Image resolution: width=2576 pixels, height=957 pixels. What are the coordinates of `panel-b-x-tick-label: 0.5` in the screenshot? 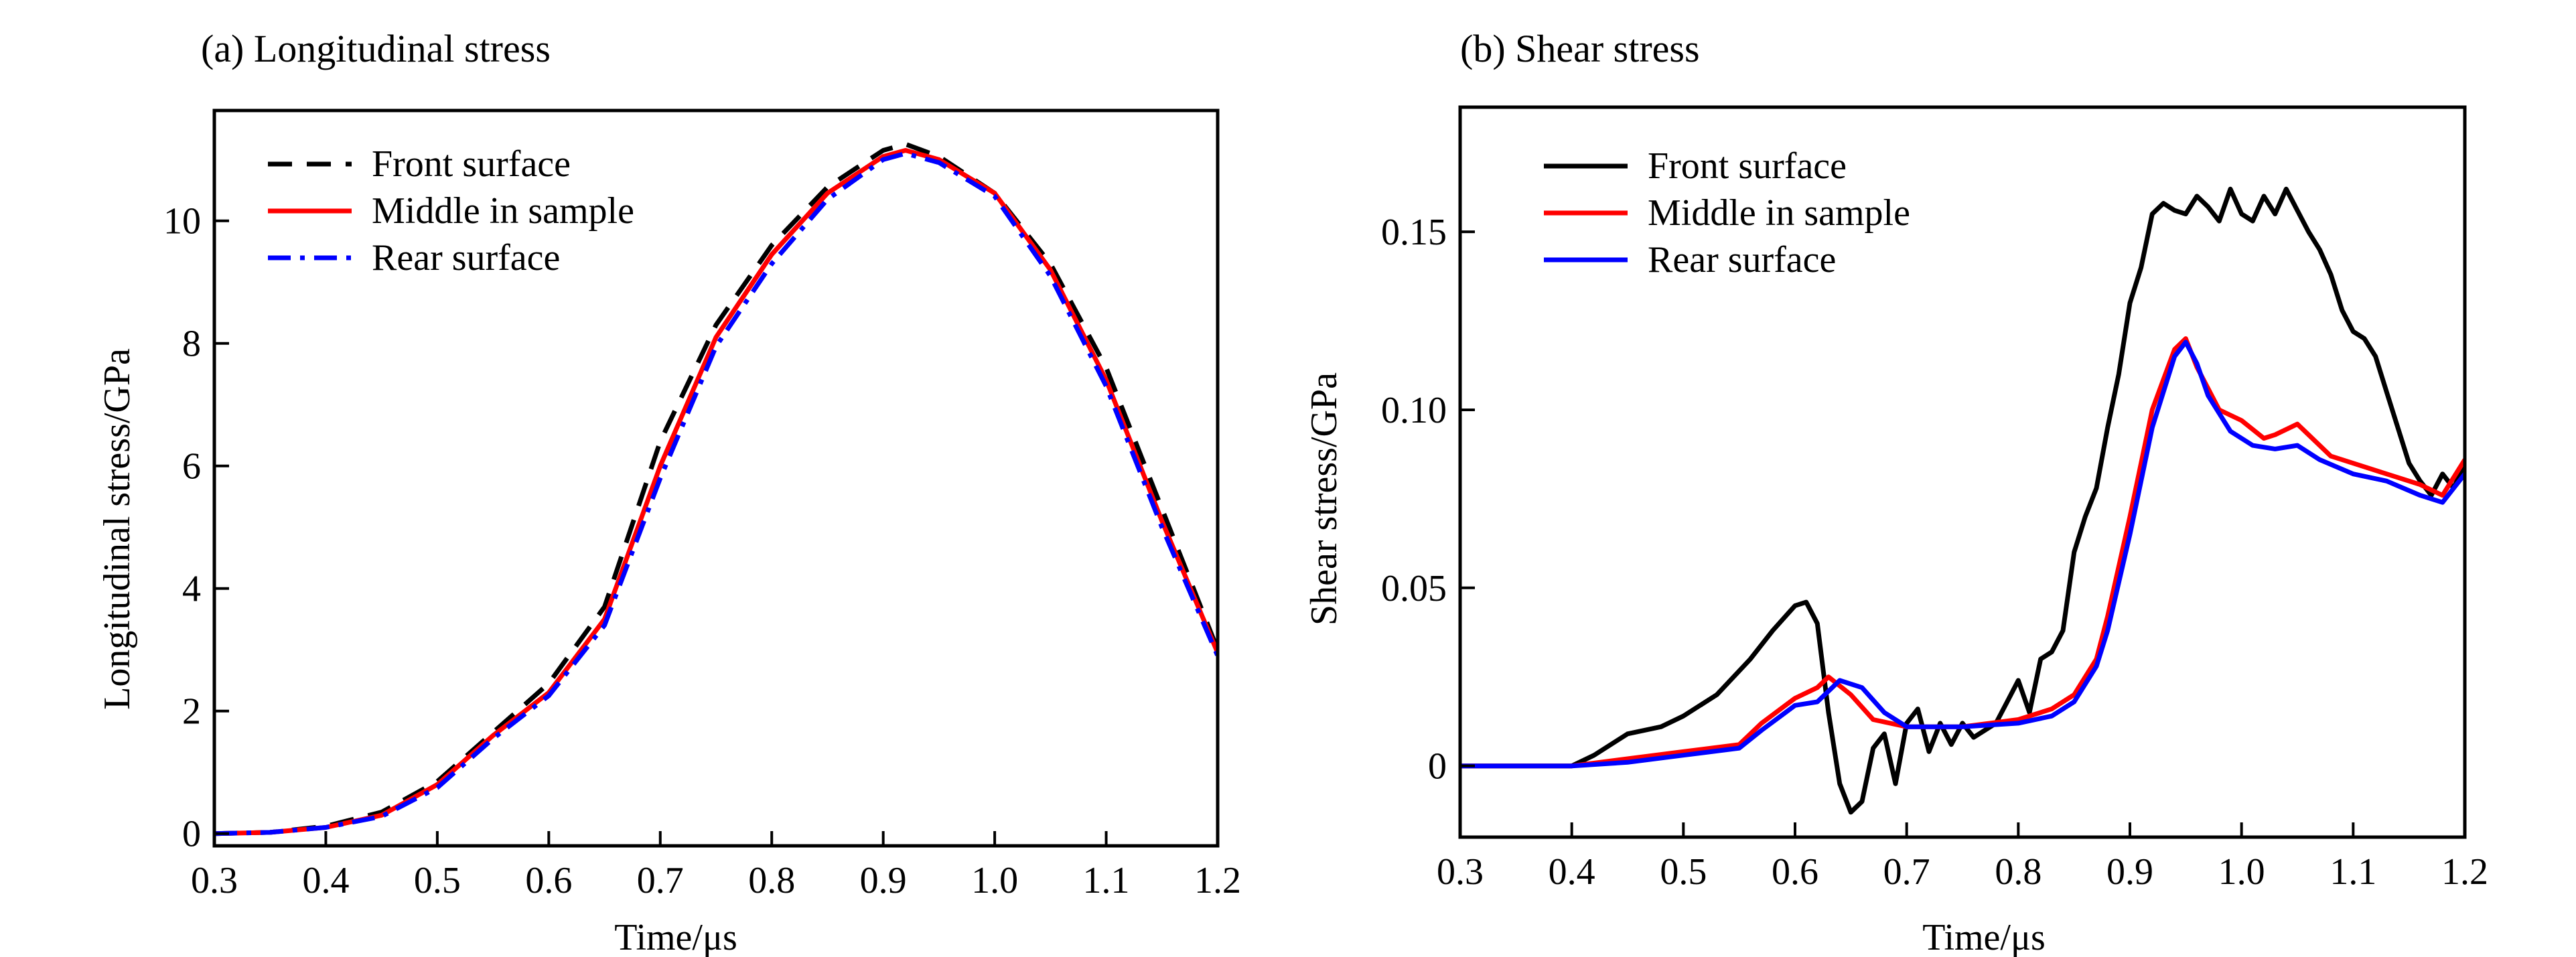 It's located at (1683, 872).